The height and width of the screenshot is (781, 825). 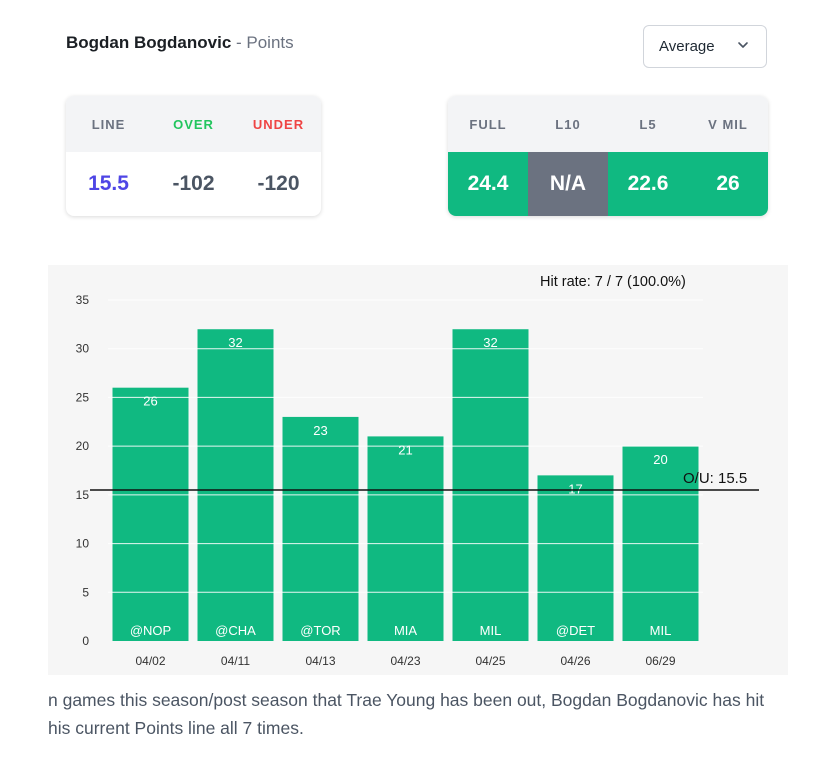 I want to click on averages-header: FULL L10 L5 V MIL, so click(x=608, y=124).